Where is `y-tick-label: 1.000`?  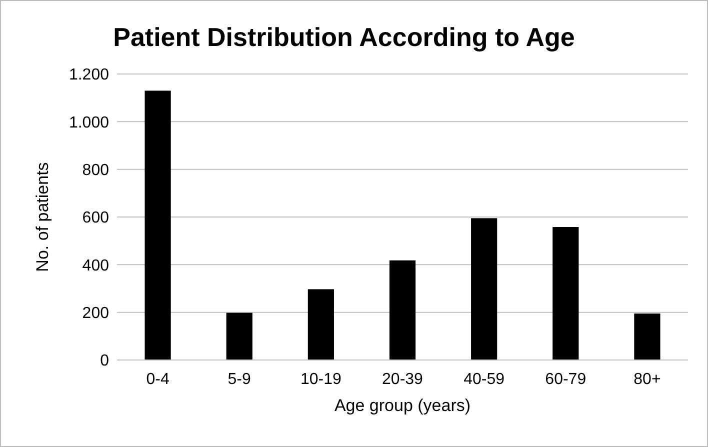
y-tick-label: 1.000 is located at coordinates (89, 123).